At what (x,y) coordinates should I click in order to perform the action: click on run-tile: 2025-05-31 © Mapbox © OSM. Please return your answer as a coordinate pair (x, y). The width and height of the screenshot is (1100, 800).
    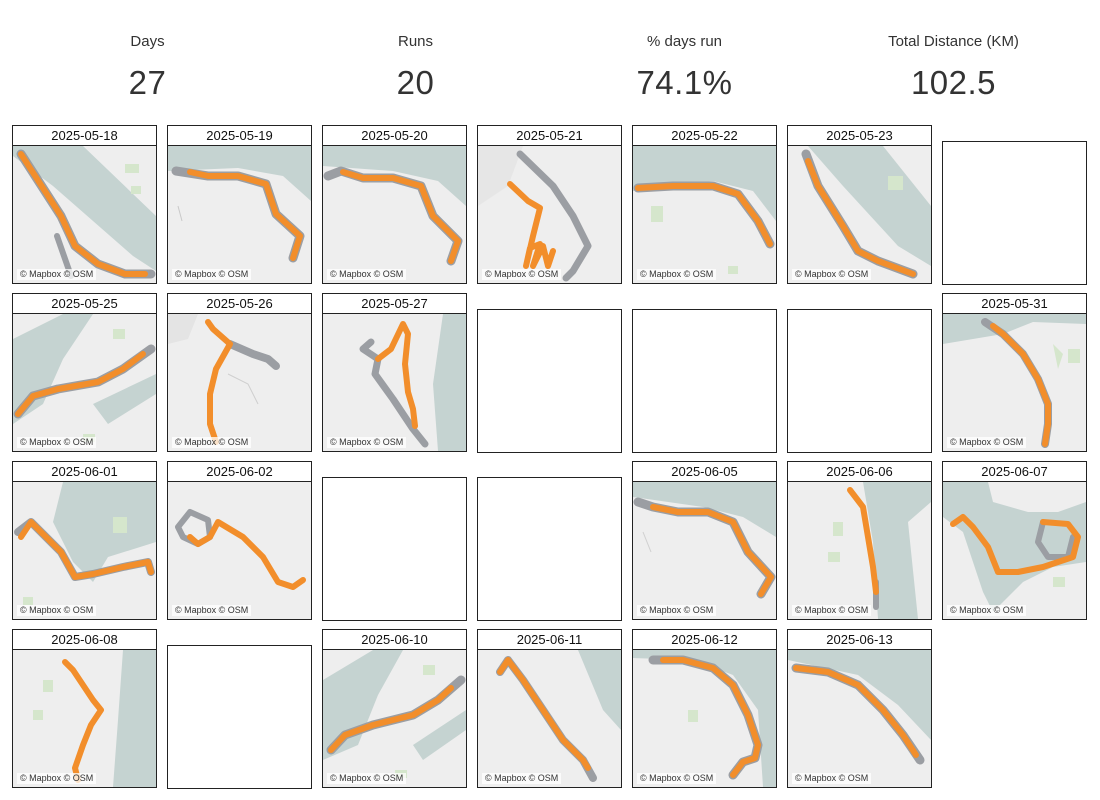
    Looking at the image, I should click on (1014, 372).